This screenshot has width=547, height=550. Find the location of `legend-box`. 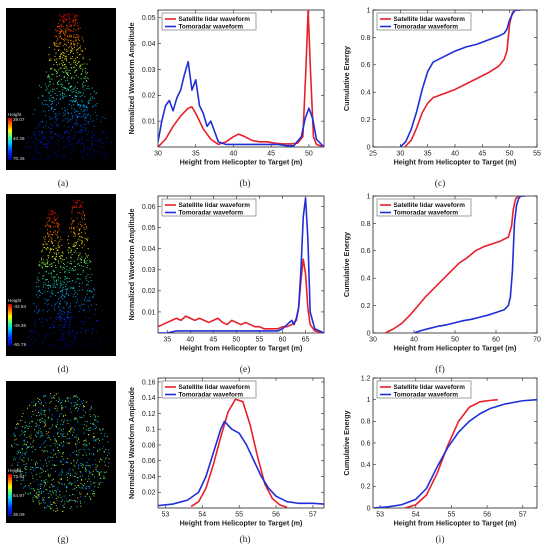

legend-box is located at coordinates (424, 21).